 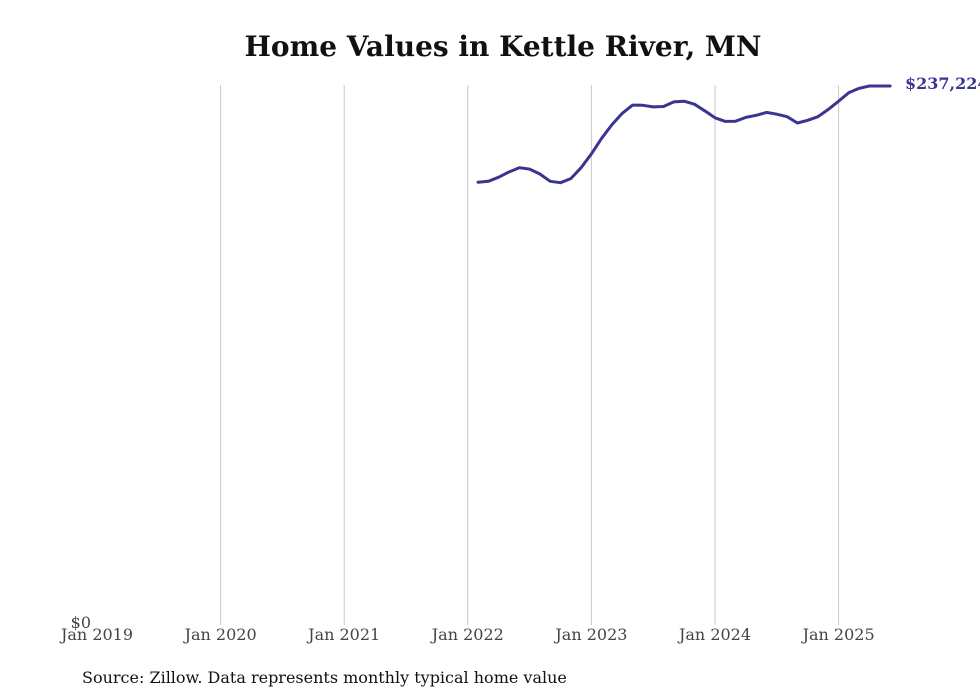 I want to click on home-value-line, so click(x=684, y=134).